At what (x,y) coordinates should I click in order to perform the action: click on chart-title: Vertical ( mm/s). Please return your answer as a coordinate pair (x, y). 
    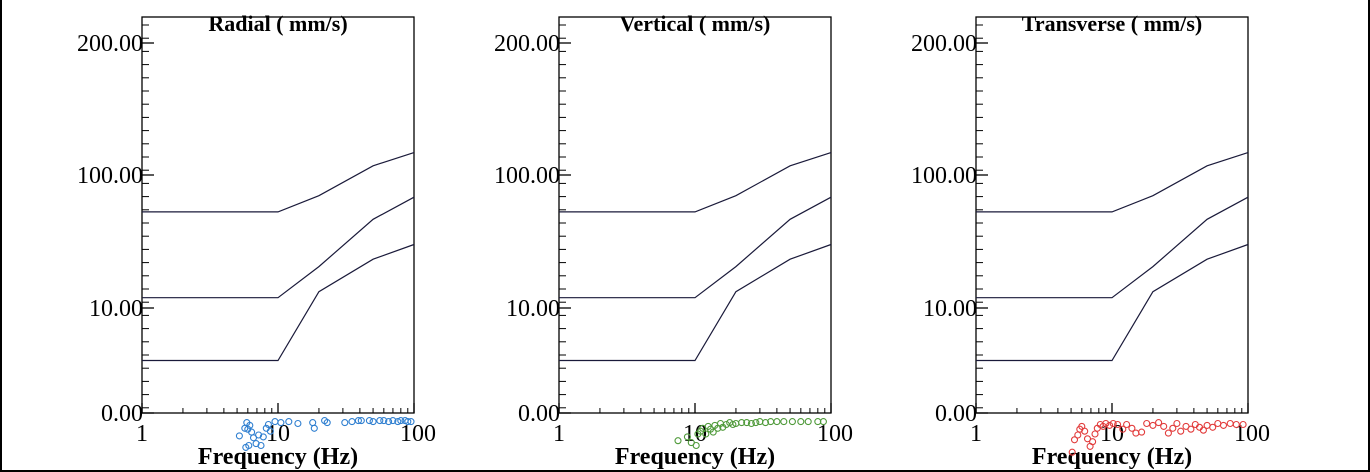
    Looking at the image, I should click on (695, 23).